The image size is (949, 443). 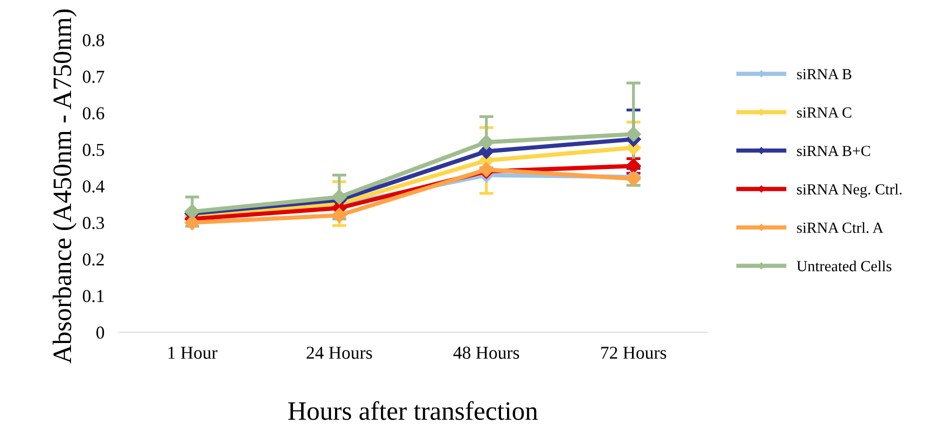 What do you see at coordinates (840, 227) in the screenshot?
I see `legend-label: siRNA Ctrl. A` at bounding box center [840, 227].